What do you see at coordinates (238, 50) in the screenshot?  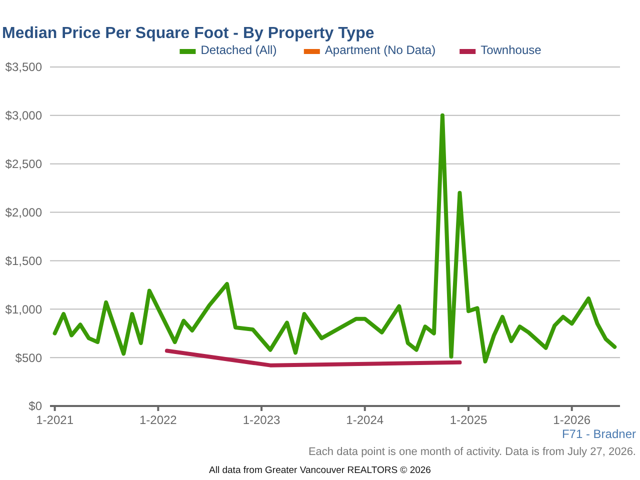 I see `legend-label: Detached (All)` at bounding box center [238, 50].